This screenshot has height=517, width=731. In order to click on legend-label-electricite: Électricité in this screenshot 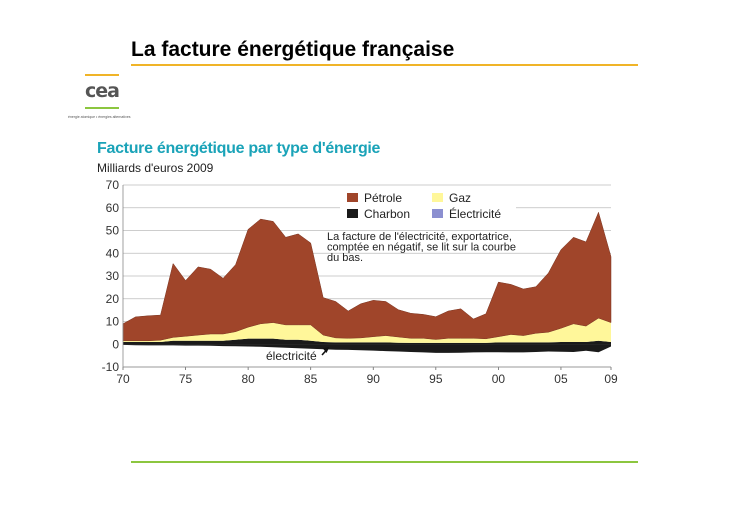, I will do `click(475, 213)`.